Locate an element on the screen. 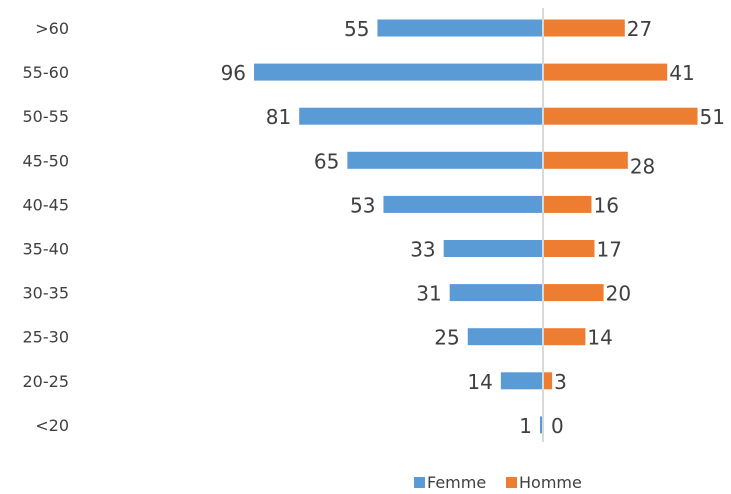  category-label-45-50: 45-50 is located at coordinates (46, 160).